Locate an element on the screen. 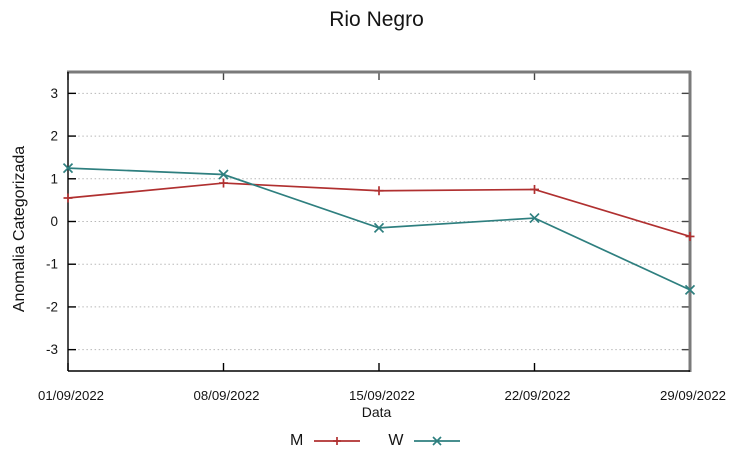 The height and width of the screenshot is (459, 753). y-tick-label: -2 is located at coordinates (52, 306).